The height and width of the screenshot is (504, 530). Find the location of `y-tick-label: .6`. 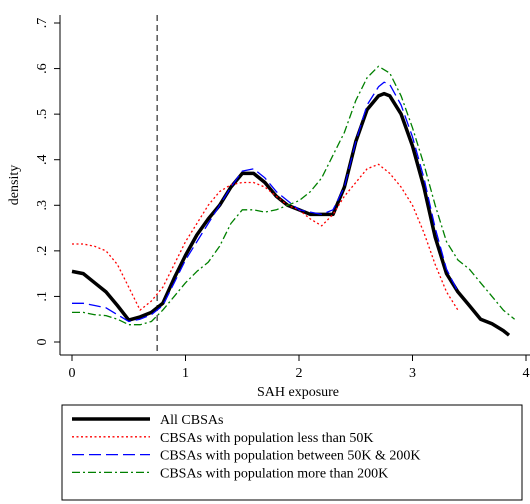

y-tick-label: .6 is located at coordinates (42, 68).